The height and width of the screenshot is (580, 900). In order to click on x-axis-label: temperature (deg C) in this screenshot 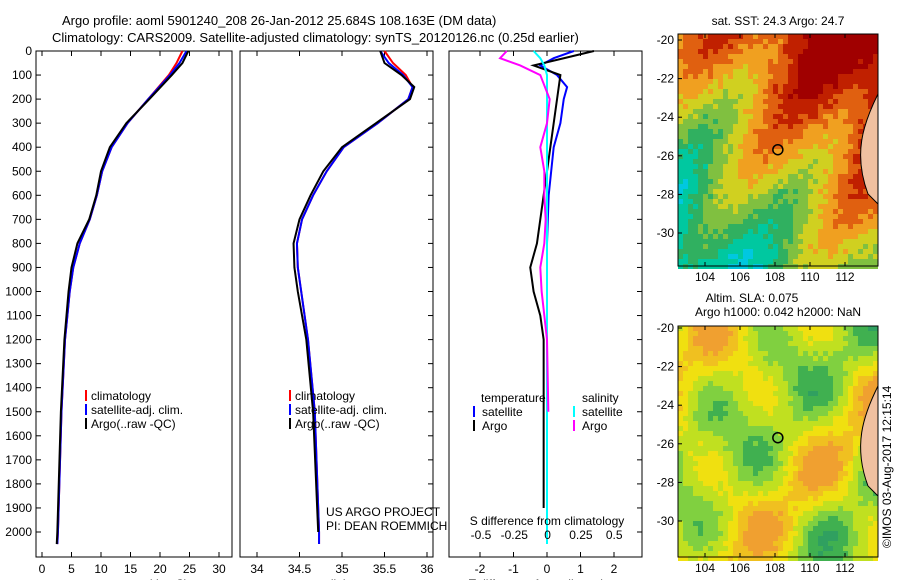, I will do `click(134, 578)`.